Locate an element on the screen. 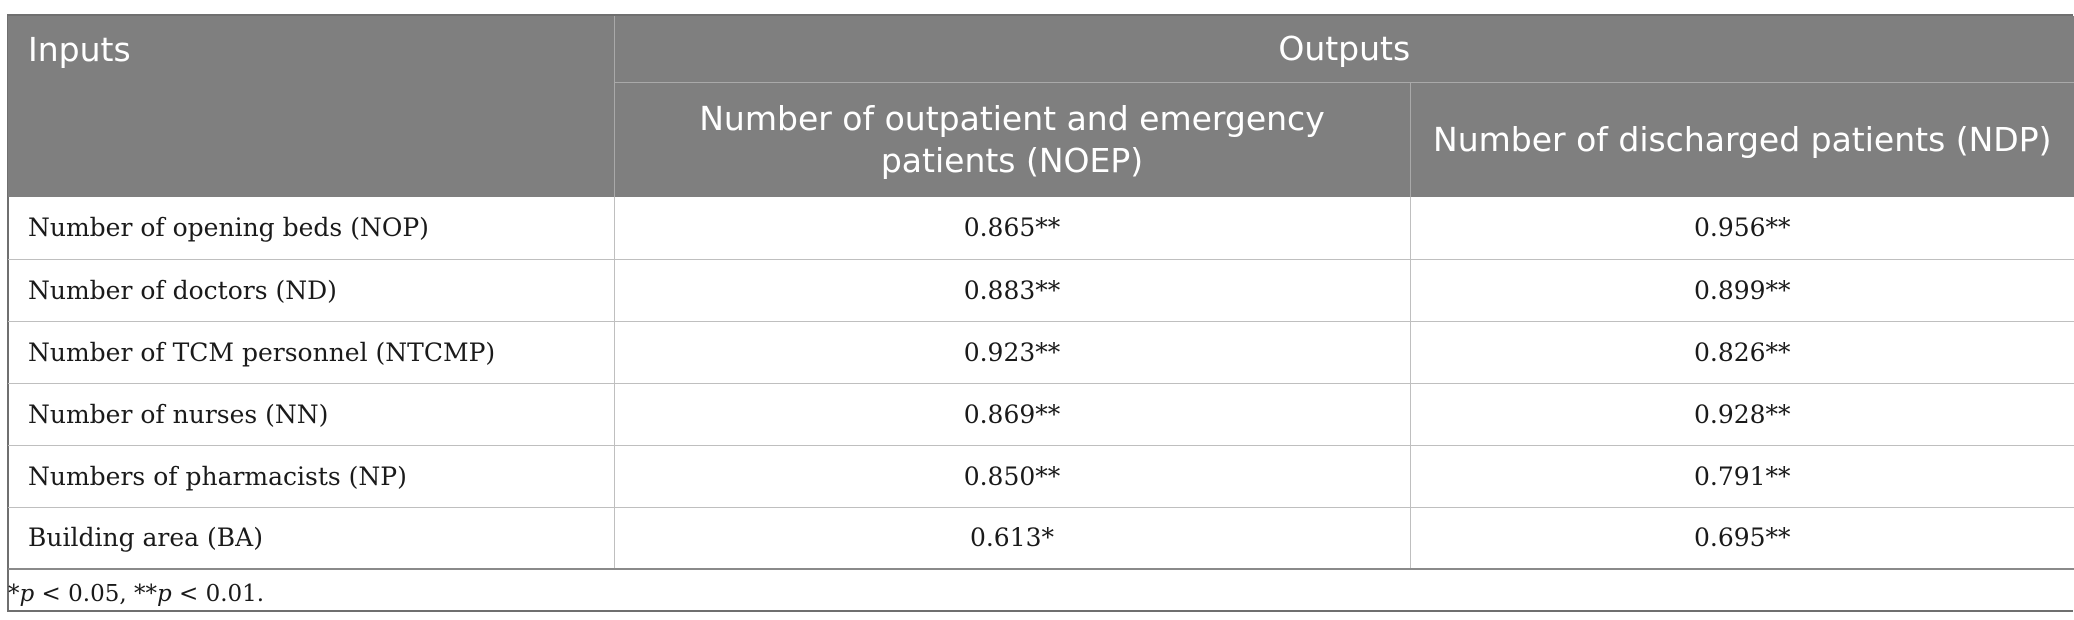 The width and height of the screenshot is (2074, 620). table-row: Number of nurses (NN) 0.869** 0.928** is located at coordinates (1041, 414).